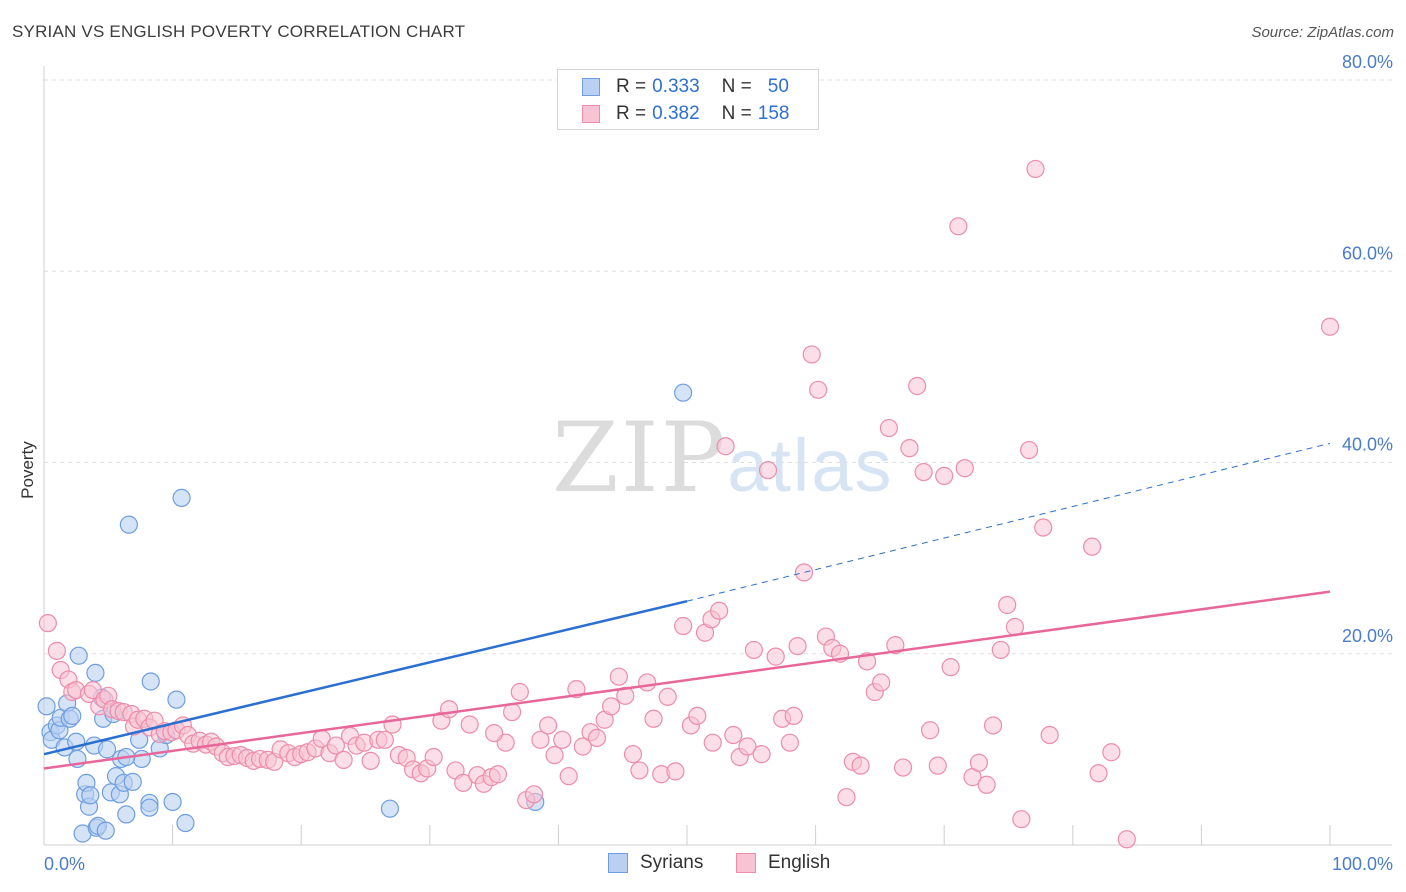  I want to click on english-legend-swatch, so click(746, 863).